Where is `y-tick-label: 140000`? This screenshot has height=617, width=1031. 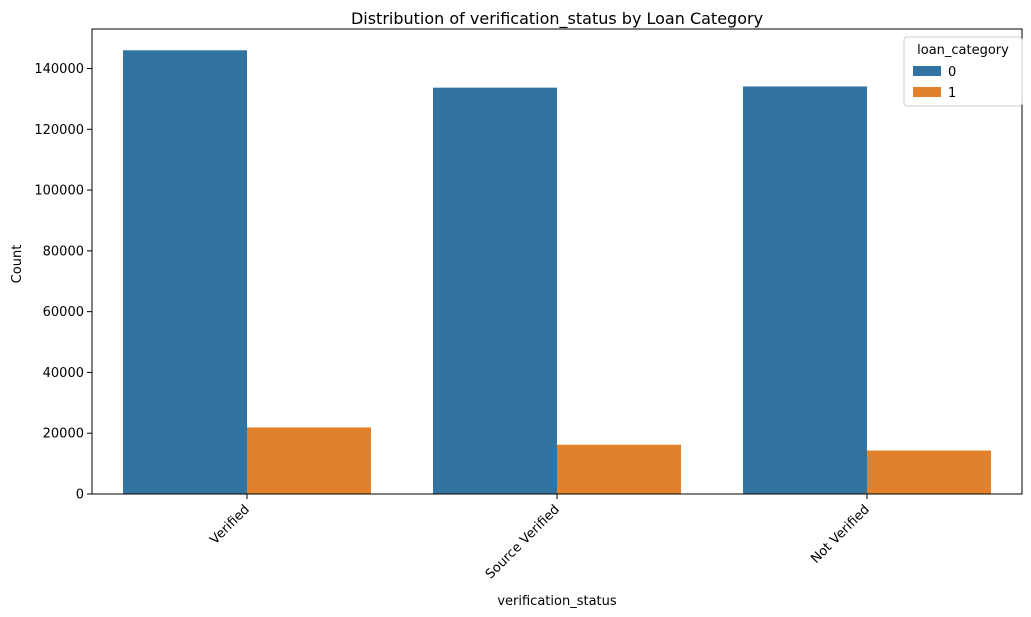 y-tick-label: 140000 is located at coordinates (59, 69).